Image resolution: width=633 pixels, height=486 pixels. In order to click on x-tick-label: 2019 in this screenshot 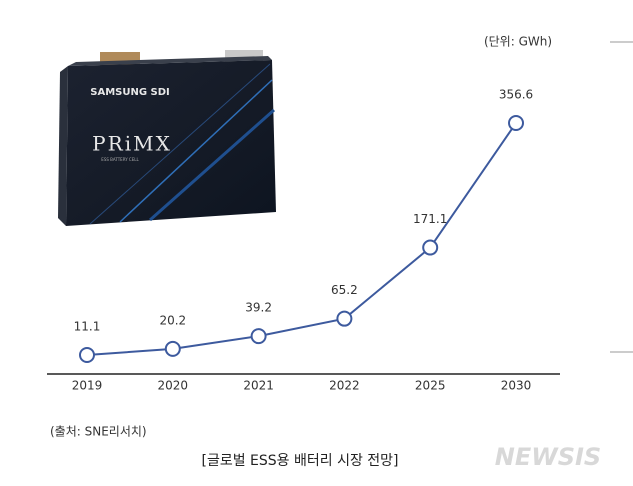, I will do `click(87, 386)`.